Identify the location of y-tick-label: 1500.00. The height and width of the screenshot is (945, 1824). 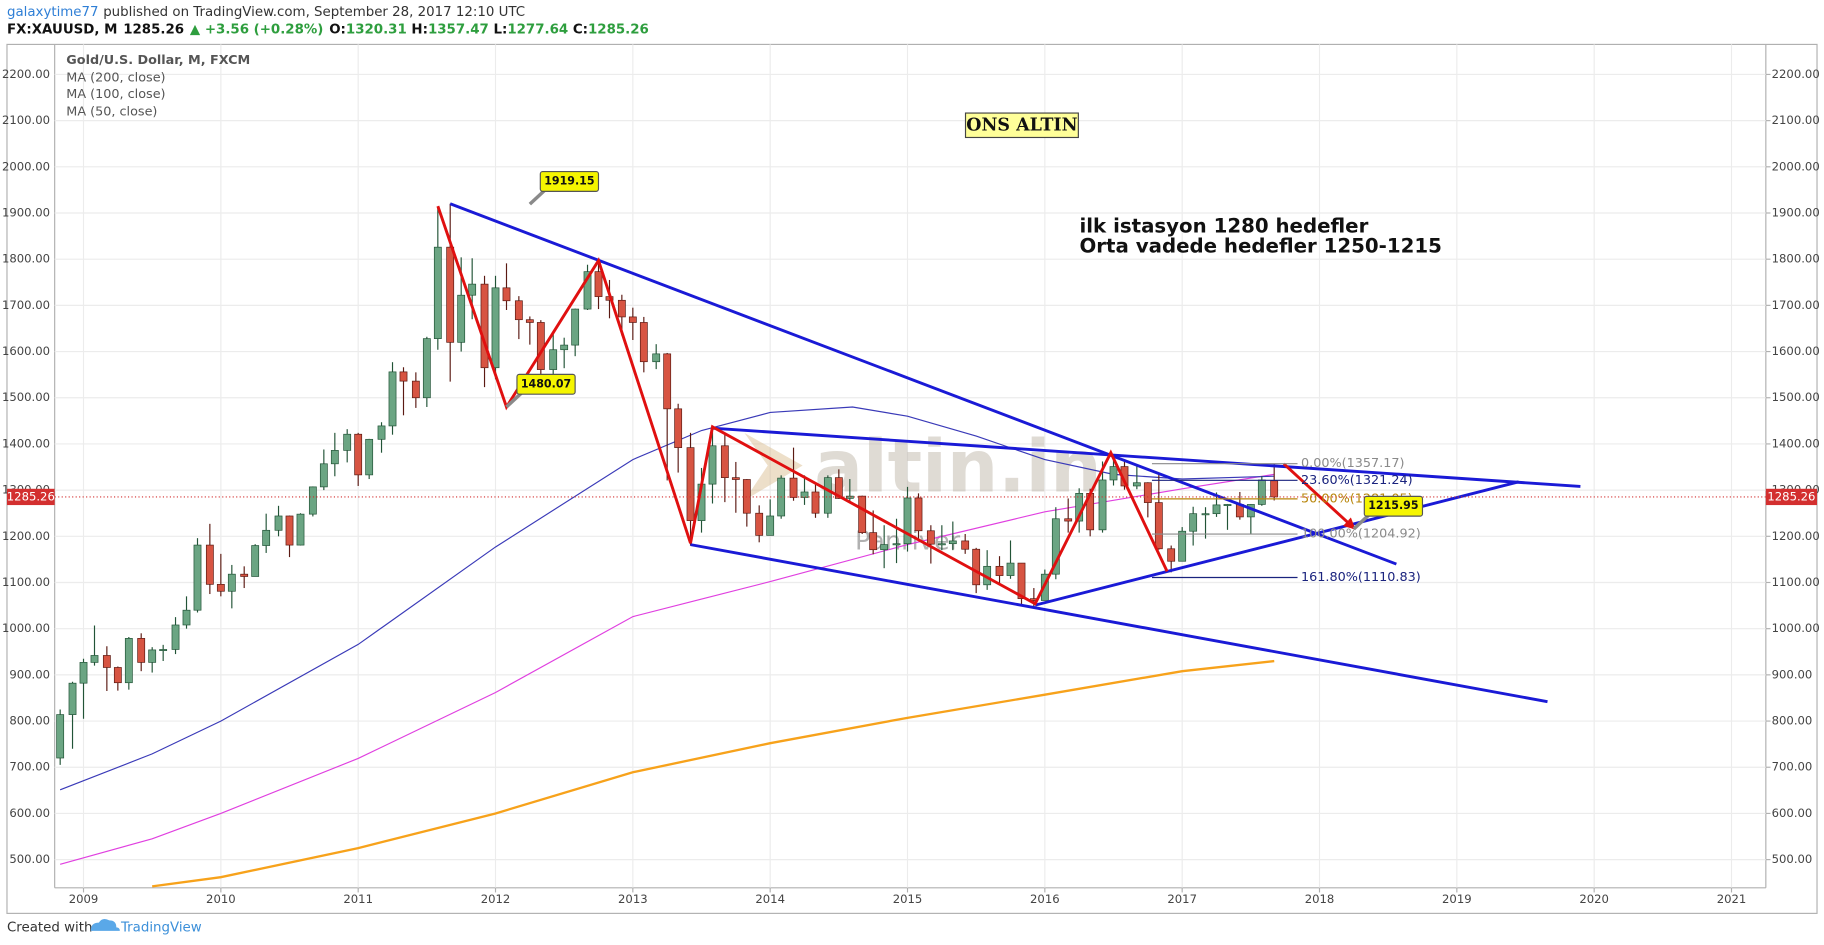
(26, 397).